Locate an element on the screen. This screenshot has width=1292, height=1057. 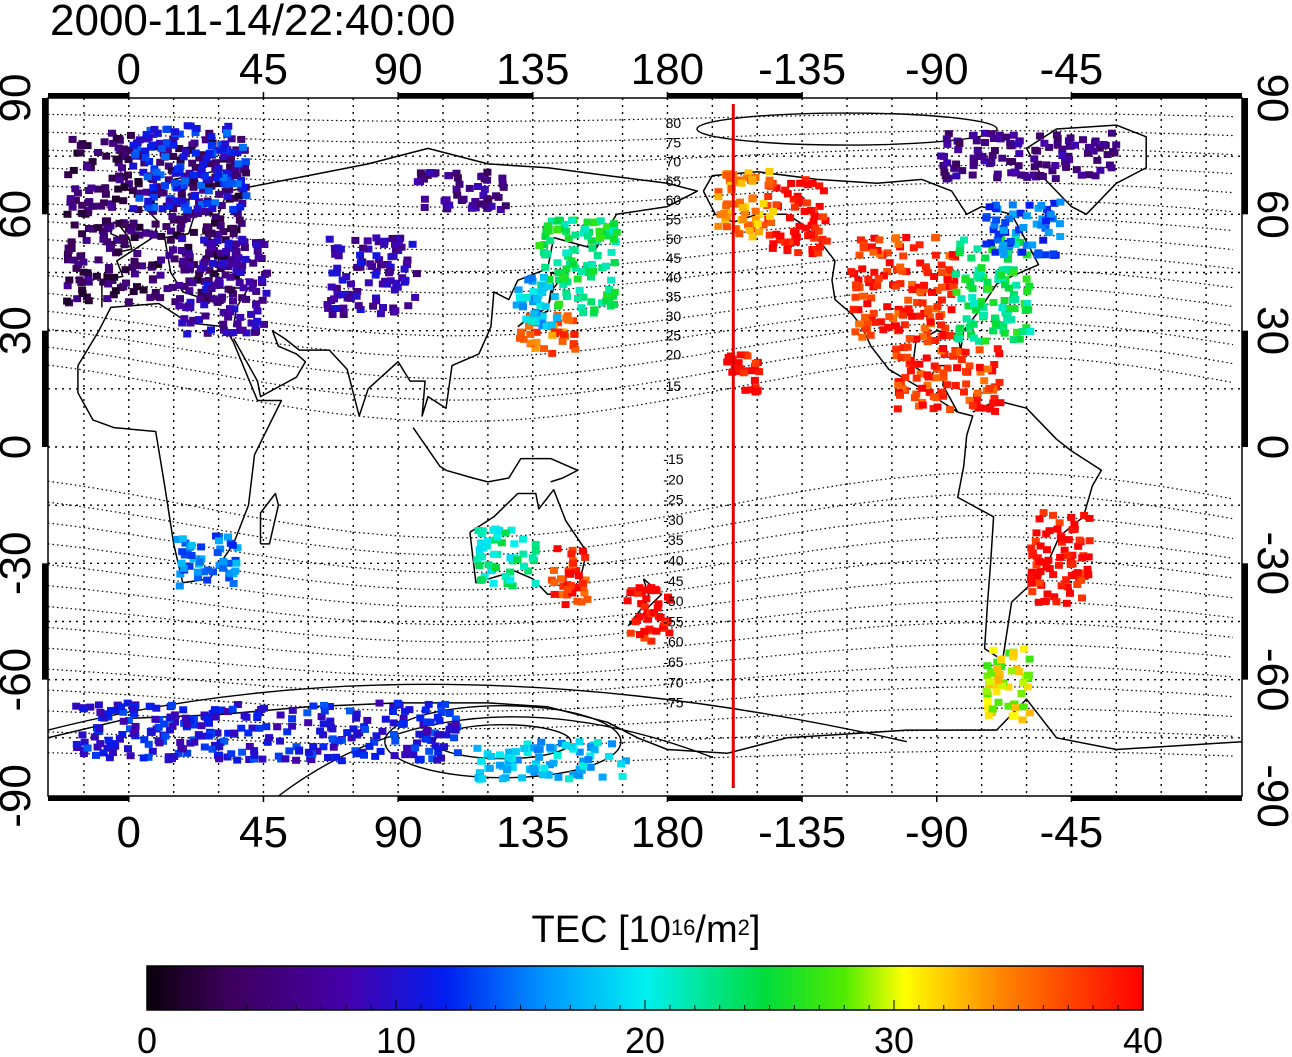
magnetic-contour-line is located at coordinates (641, 350).